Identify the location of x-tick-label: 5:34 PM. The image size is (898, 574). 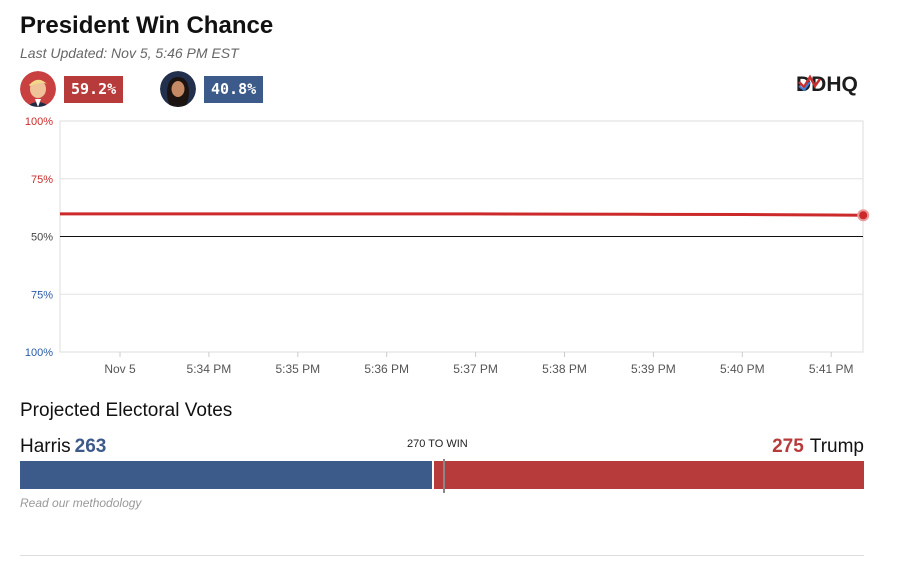
(209, 369).